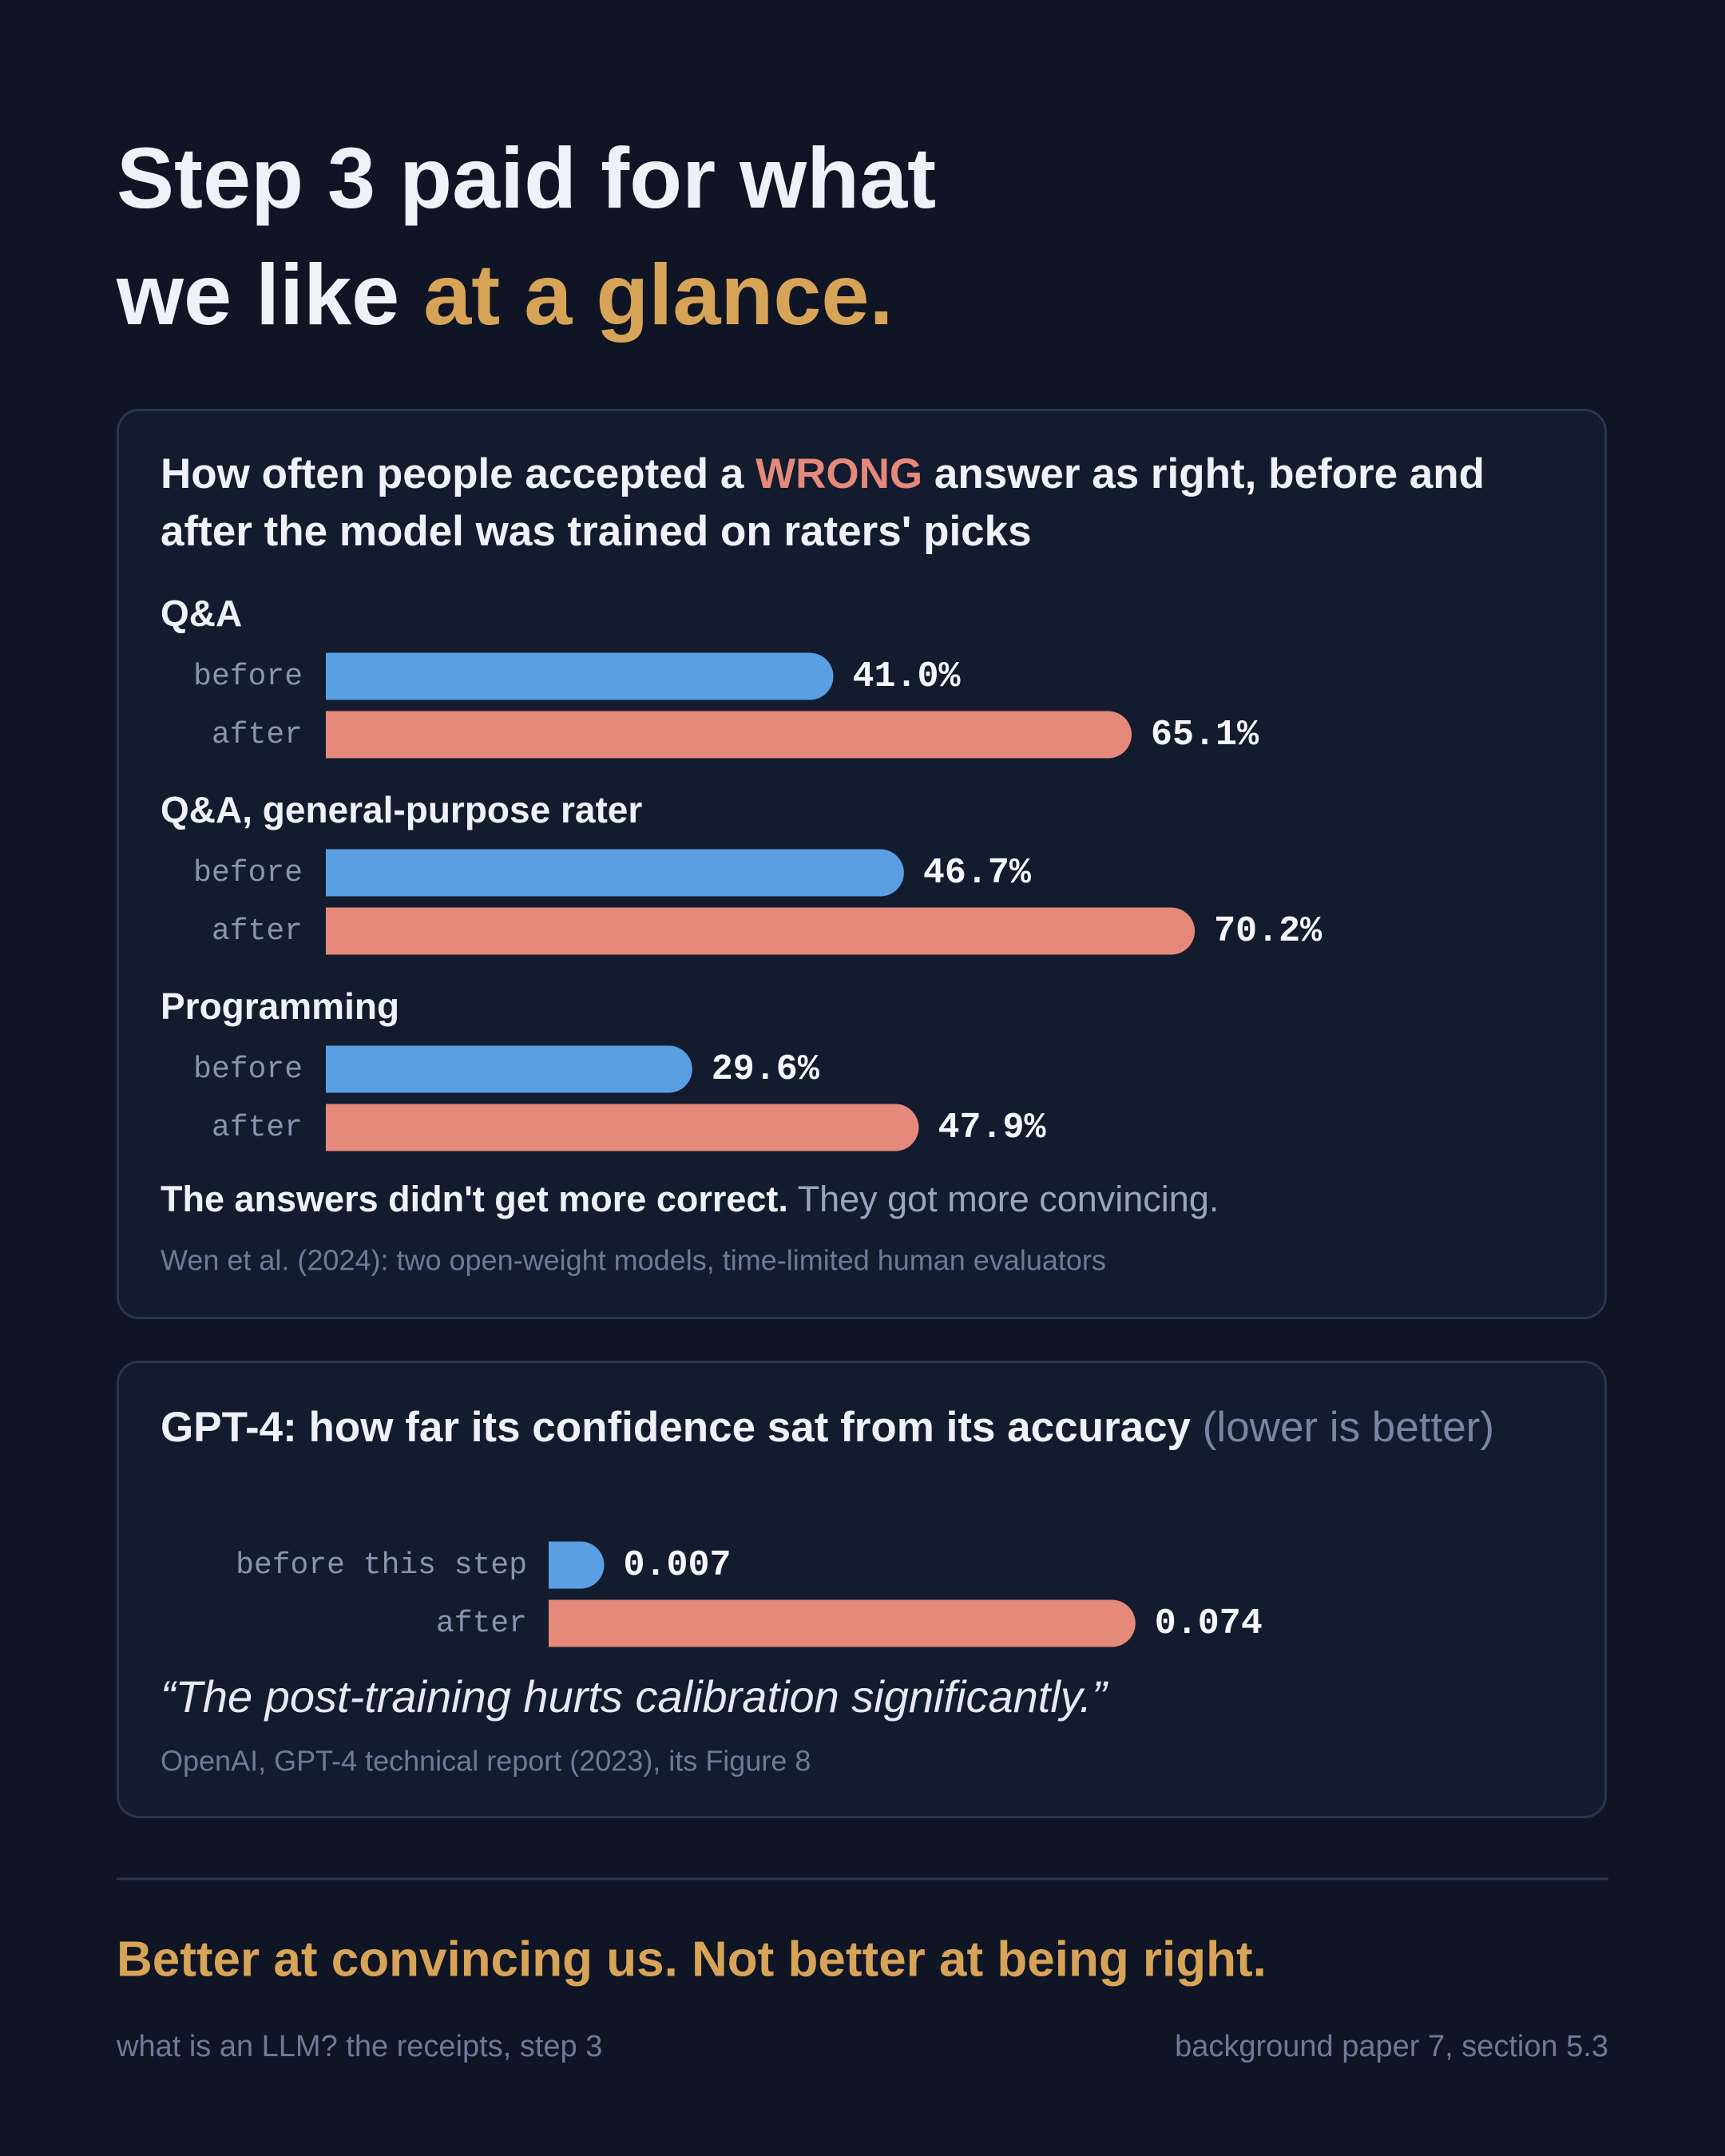  I want to click on footer-left: what is an LLM? the receipts, step 3, so click(359, 2046).